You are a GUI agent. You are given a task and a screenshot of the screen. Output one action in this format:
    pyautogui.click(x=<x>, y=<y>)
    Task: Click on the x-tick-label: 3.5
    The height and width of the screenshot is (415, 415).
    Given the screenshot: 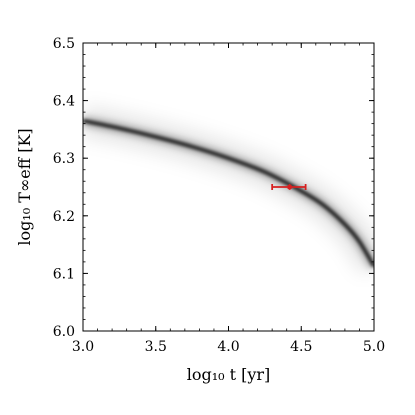 What is the action you would take?
    pyautogui.click(x=156, y=347)
    